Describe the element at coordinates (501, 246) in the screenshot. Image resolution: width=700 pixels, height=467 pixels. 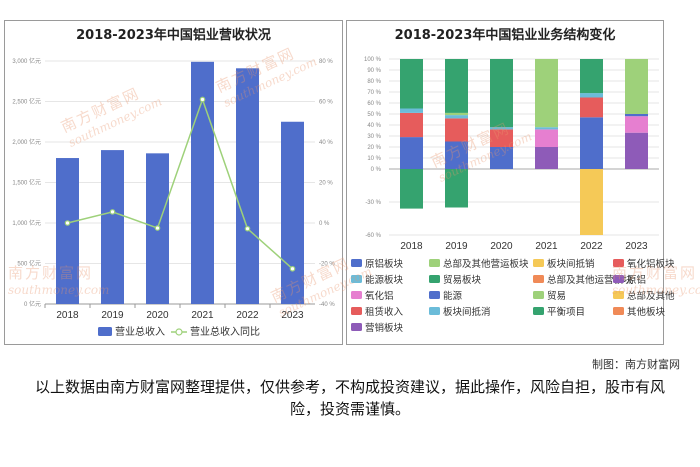
I see `x-axis-tick-label: 2020` at that location.